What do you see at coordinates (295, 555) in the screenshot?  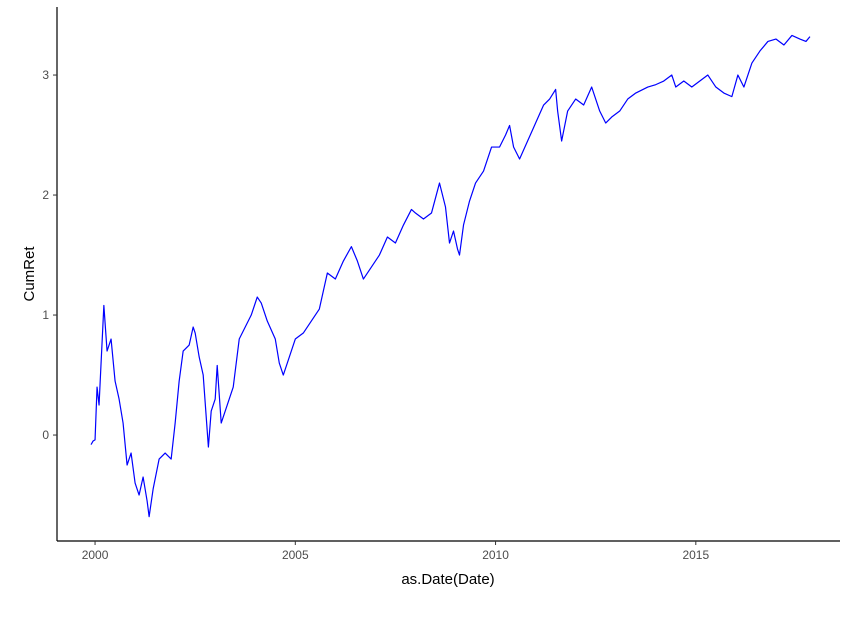 I see `x-tick-label: 2005` at bounding box center [295, 555].